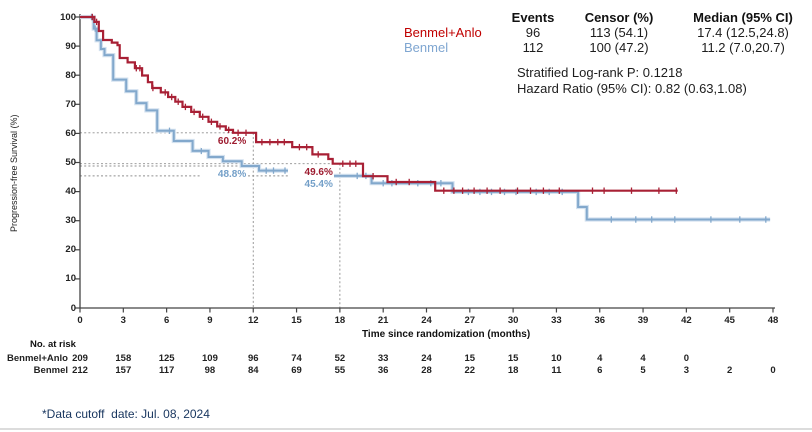 The height and width of the screenshot is (432, 812). What do you see at coordinates (513, 370) in the screenshot?
I see `risk-count: 18` at bounding box center [513, 370].